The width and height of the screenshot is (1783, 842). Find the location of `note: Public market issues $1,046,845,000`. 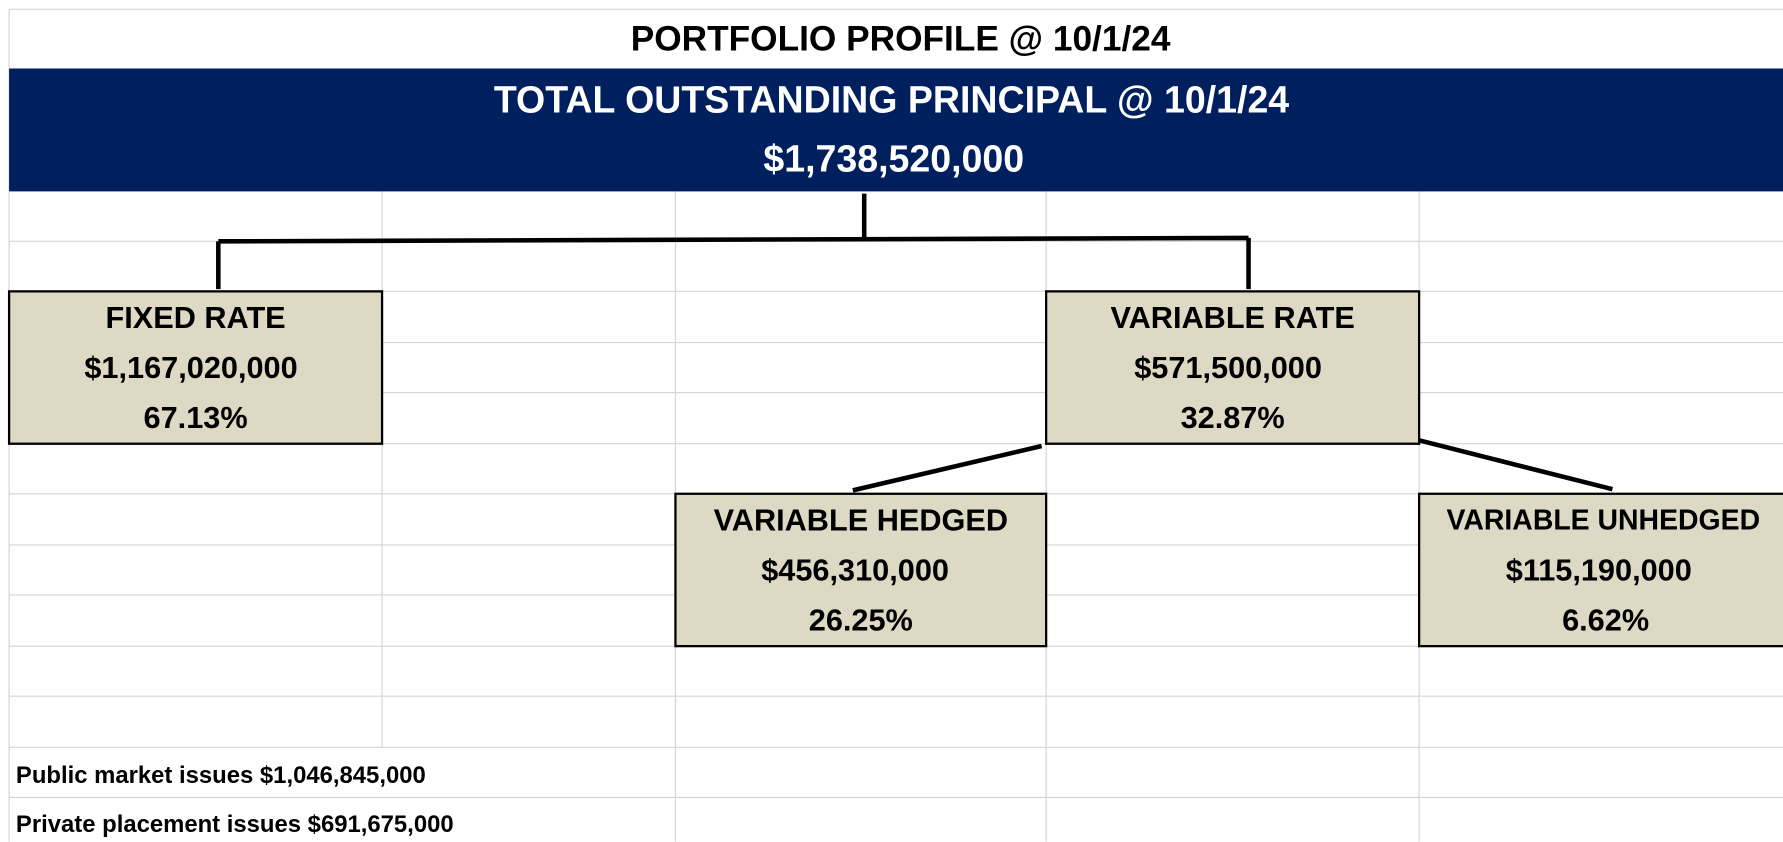

note: Public market issues $1,046,845,000 is located at coordinates (221, 775).